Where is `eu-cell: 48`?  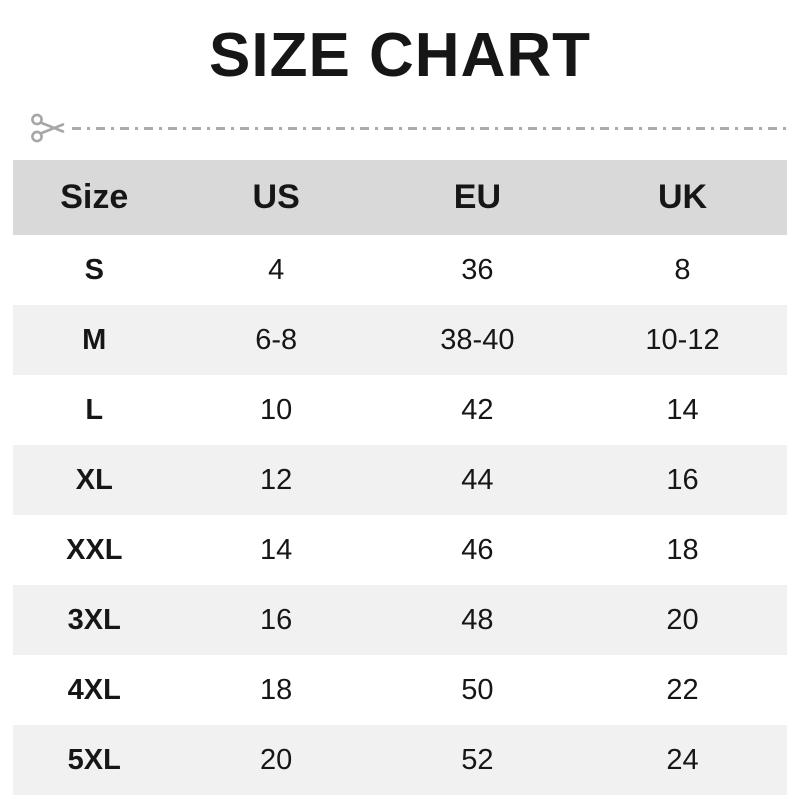
eu-cell: 48 is located at coordinates (477, 619).